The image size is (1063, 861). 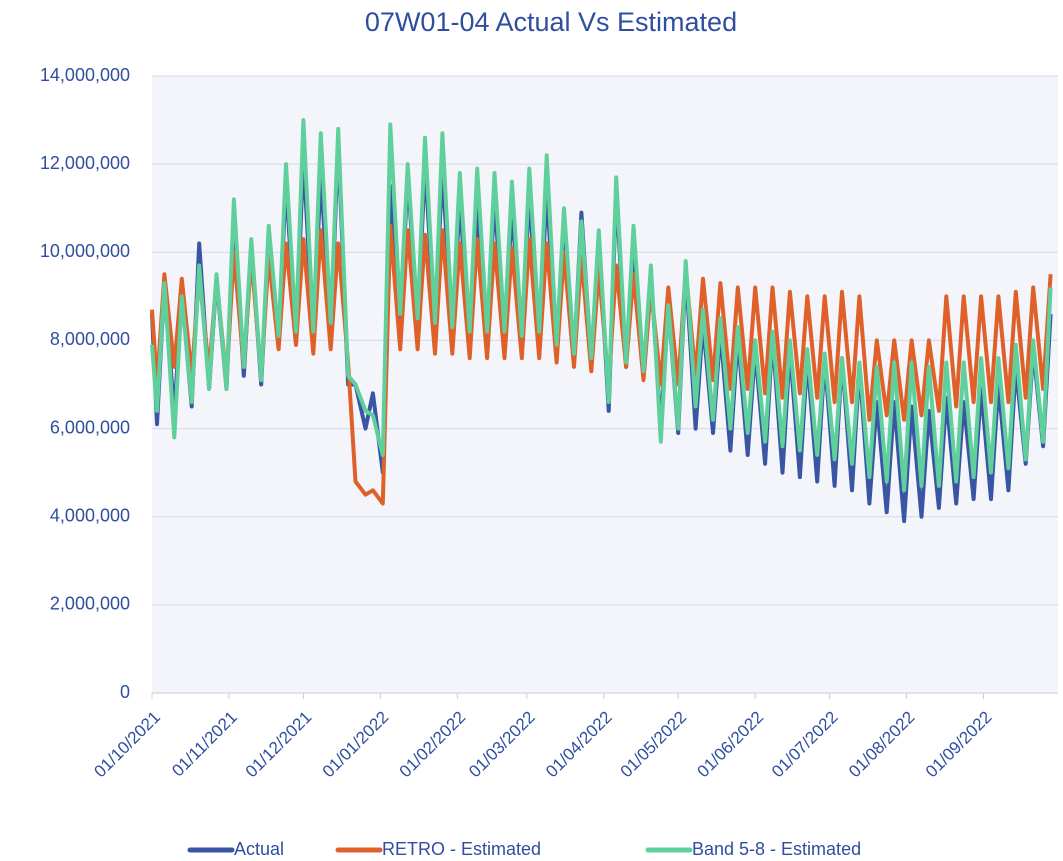 I want to click on y-tick-label: 2,000,000, so click(x=90, y=604).